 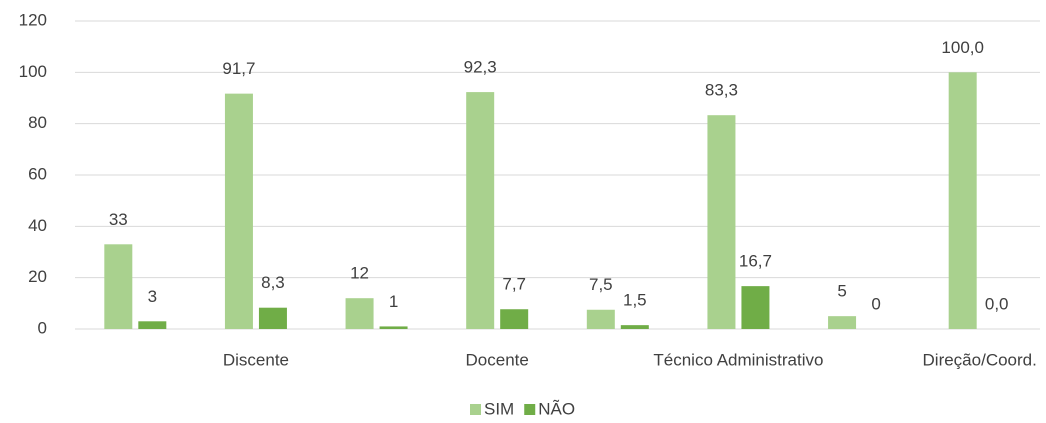 I want to click on data-label: 16,7, so click(x=755, y=261).